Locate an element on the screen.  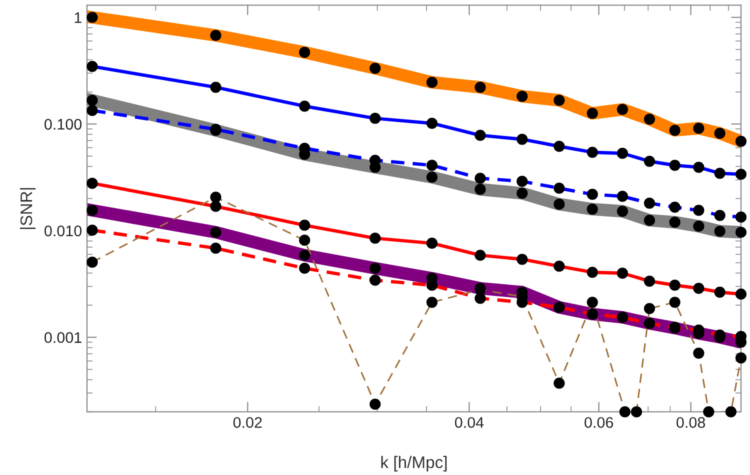
x-tick-label: 0.06 is located at coordinates (599, 422).